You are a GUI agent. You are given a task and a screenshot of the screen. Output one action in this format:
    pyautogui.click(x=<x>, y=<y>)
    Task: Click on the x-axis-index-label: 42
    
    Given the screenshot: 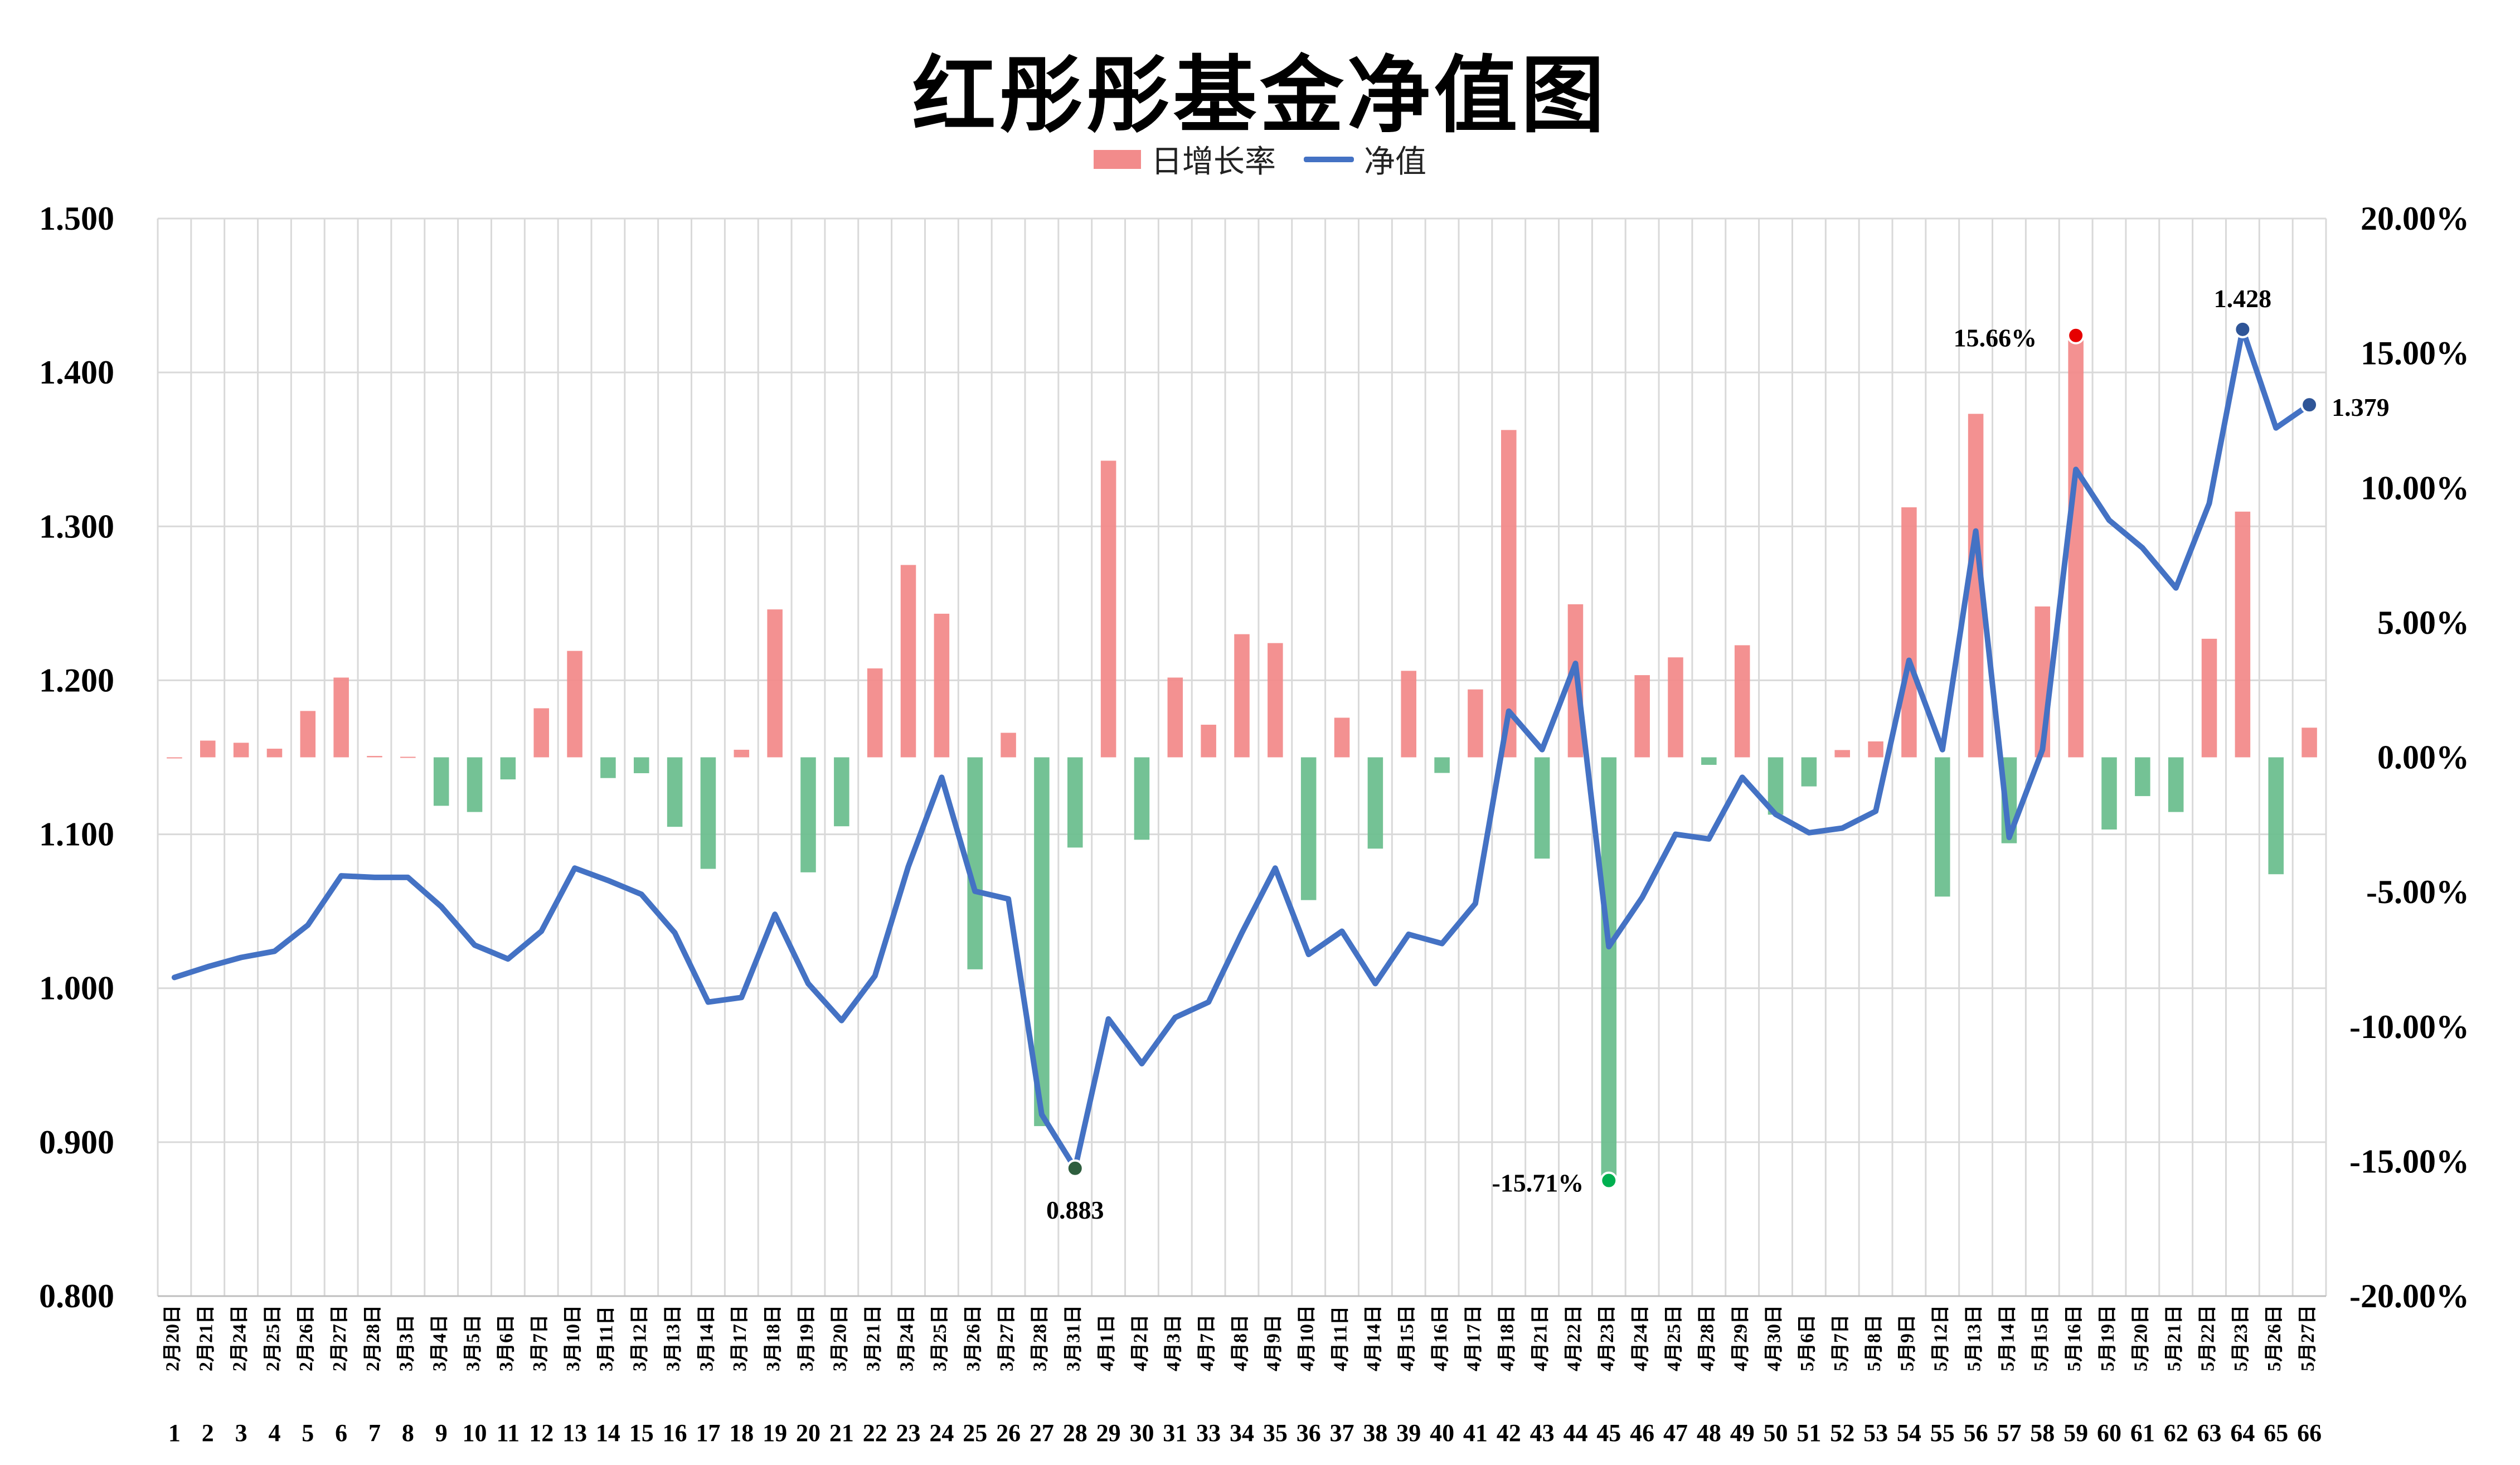 What is the action you would take?
    pyautogui.click(x=1509, y=1433)
    